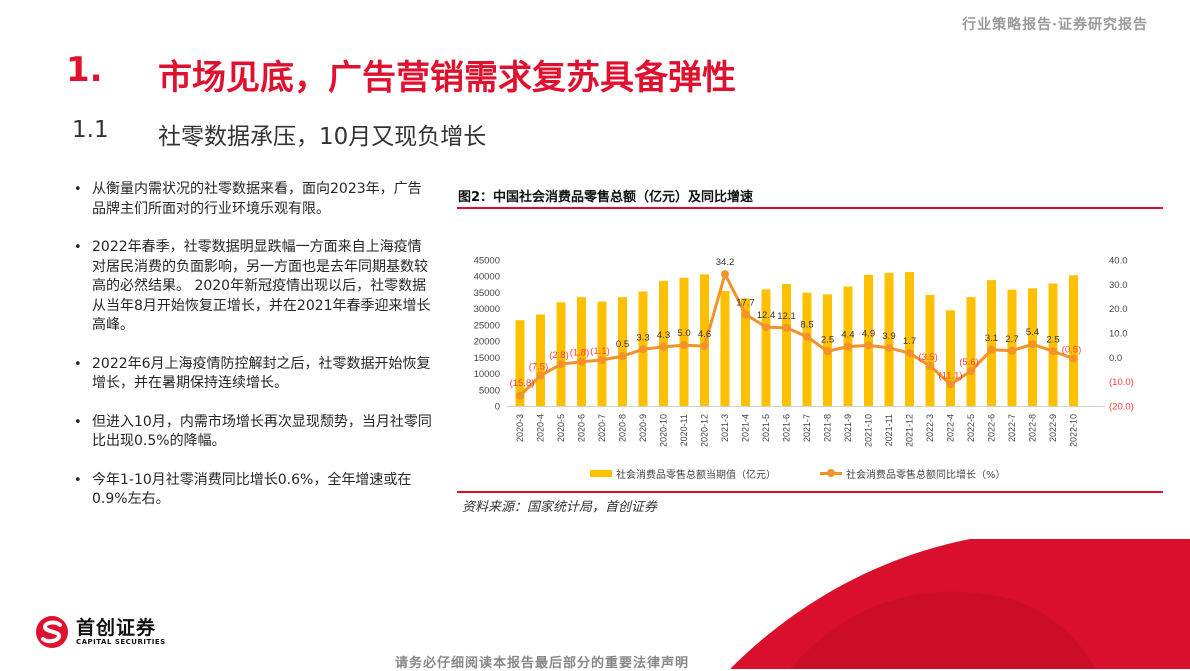 The image size is (1190, 671). I want to click on left-axis-tick: 15000, so click(487, 358).